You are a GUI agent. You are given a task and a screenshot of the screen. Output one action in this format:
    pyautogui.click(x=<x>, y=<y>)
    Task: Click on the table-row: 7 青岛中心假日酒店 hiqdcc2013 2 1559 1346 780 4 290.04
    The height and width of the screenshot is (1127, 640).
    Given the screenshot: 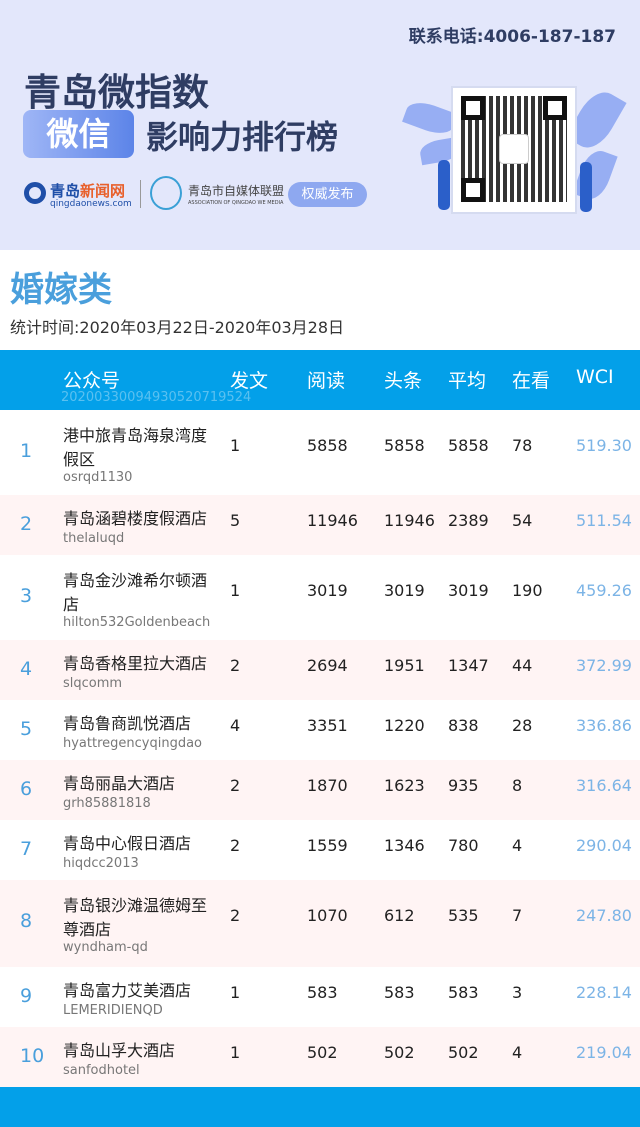 What is the action you would take?
    pyautogui.click(x=320, y=850)
    